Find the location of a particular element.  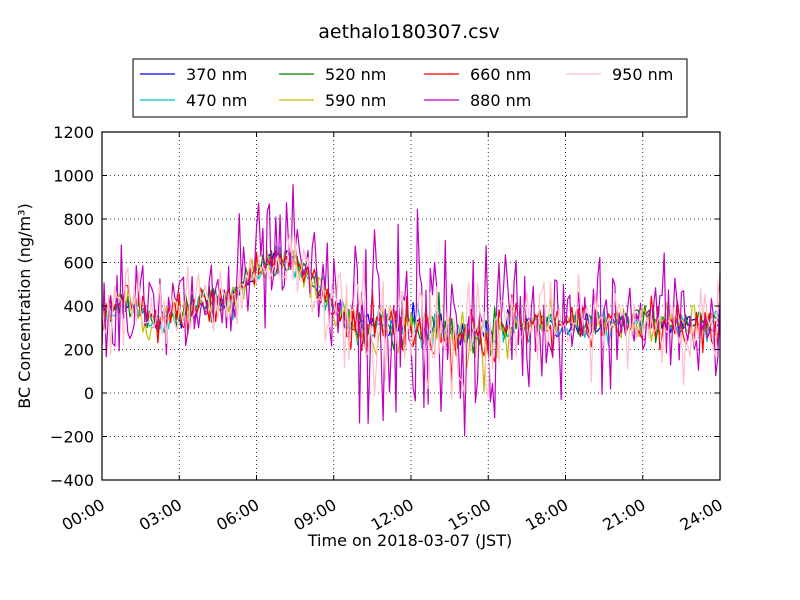

y-tick-label: 800 is located at coordinates (78, 219).